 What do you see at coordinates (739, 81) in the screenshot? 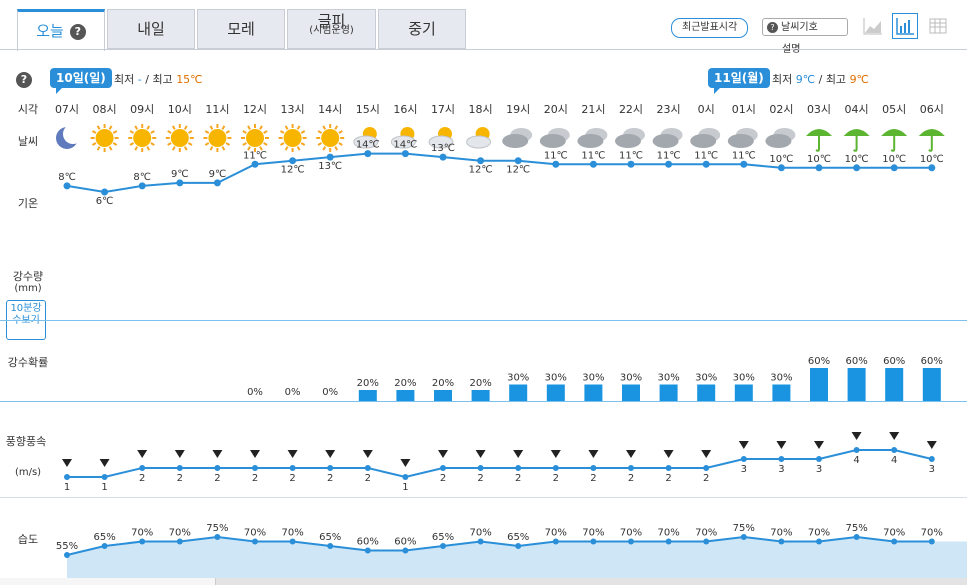
I see `date-flag-day2: 11일(월)` at bounding box center [739, 81].